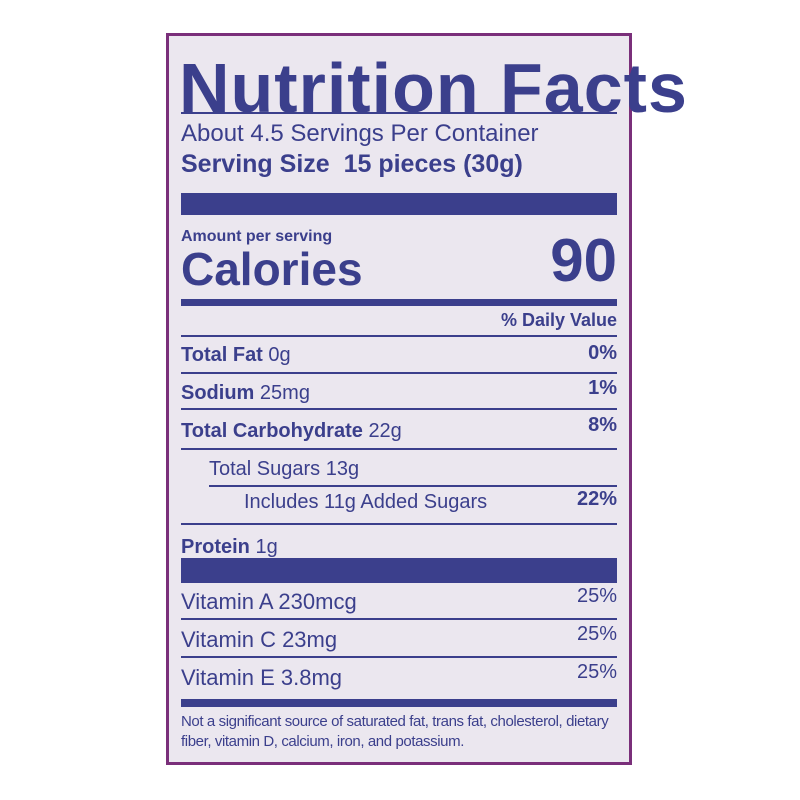 This screenshot has height=800, width=800. What do you see at coordinates (291, 431) in the screenshot?
I see `nutrient-total-carbohydrate: Total Carbohydrate 22g` at bounding box center [291, 431].